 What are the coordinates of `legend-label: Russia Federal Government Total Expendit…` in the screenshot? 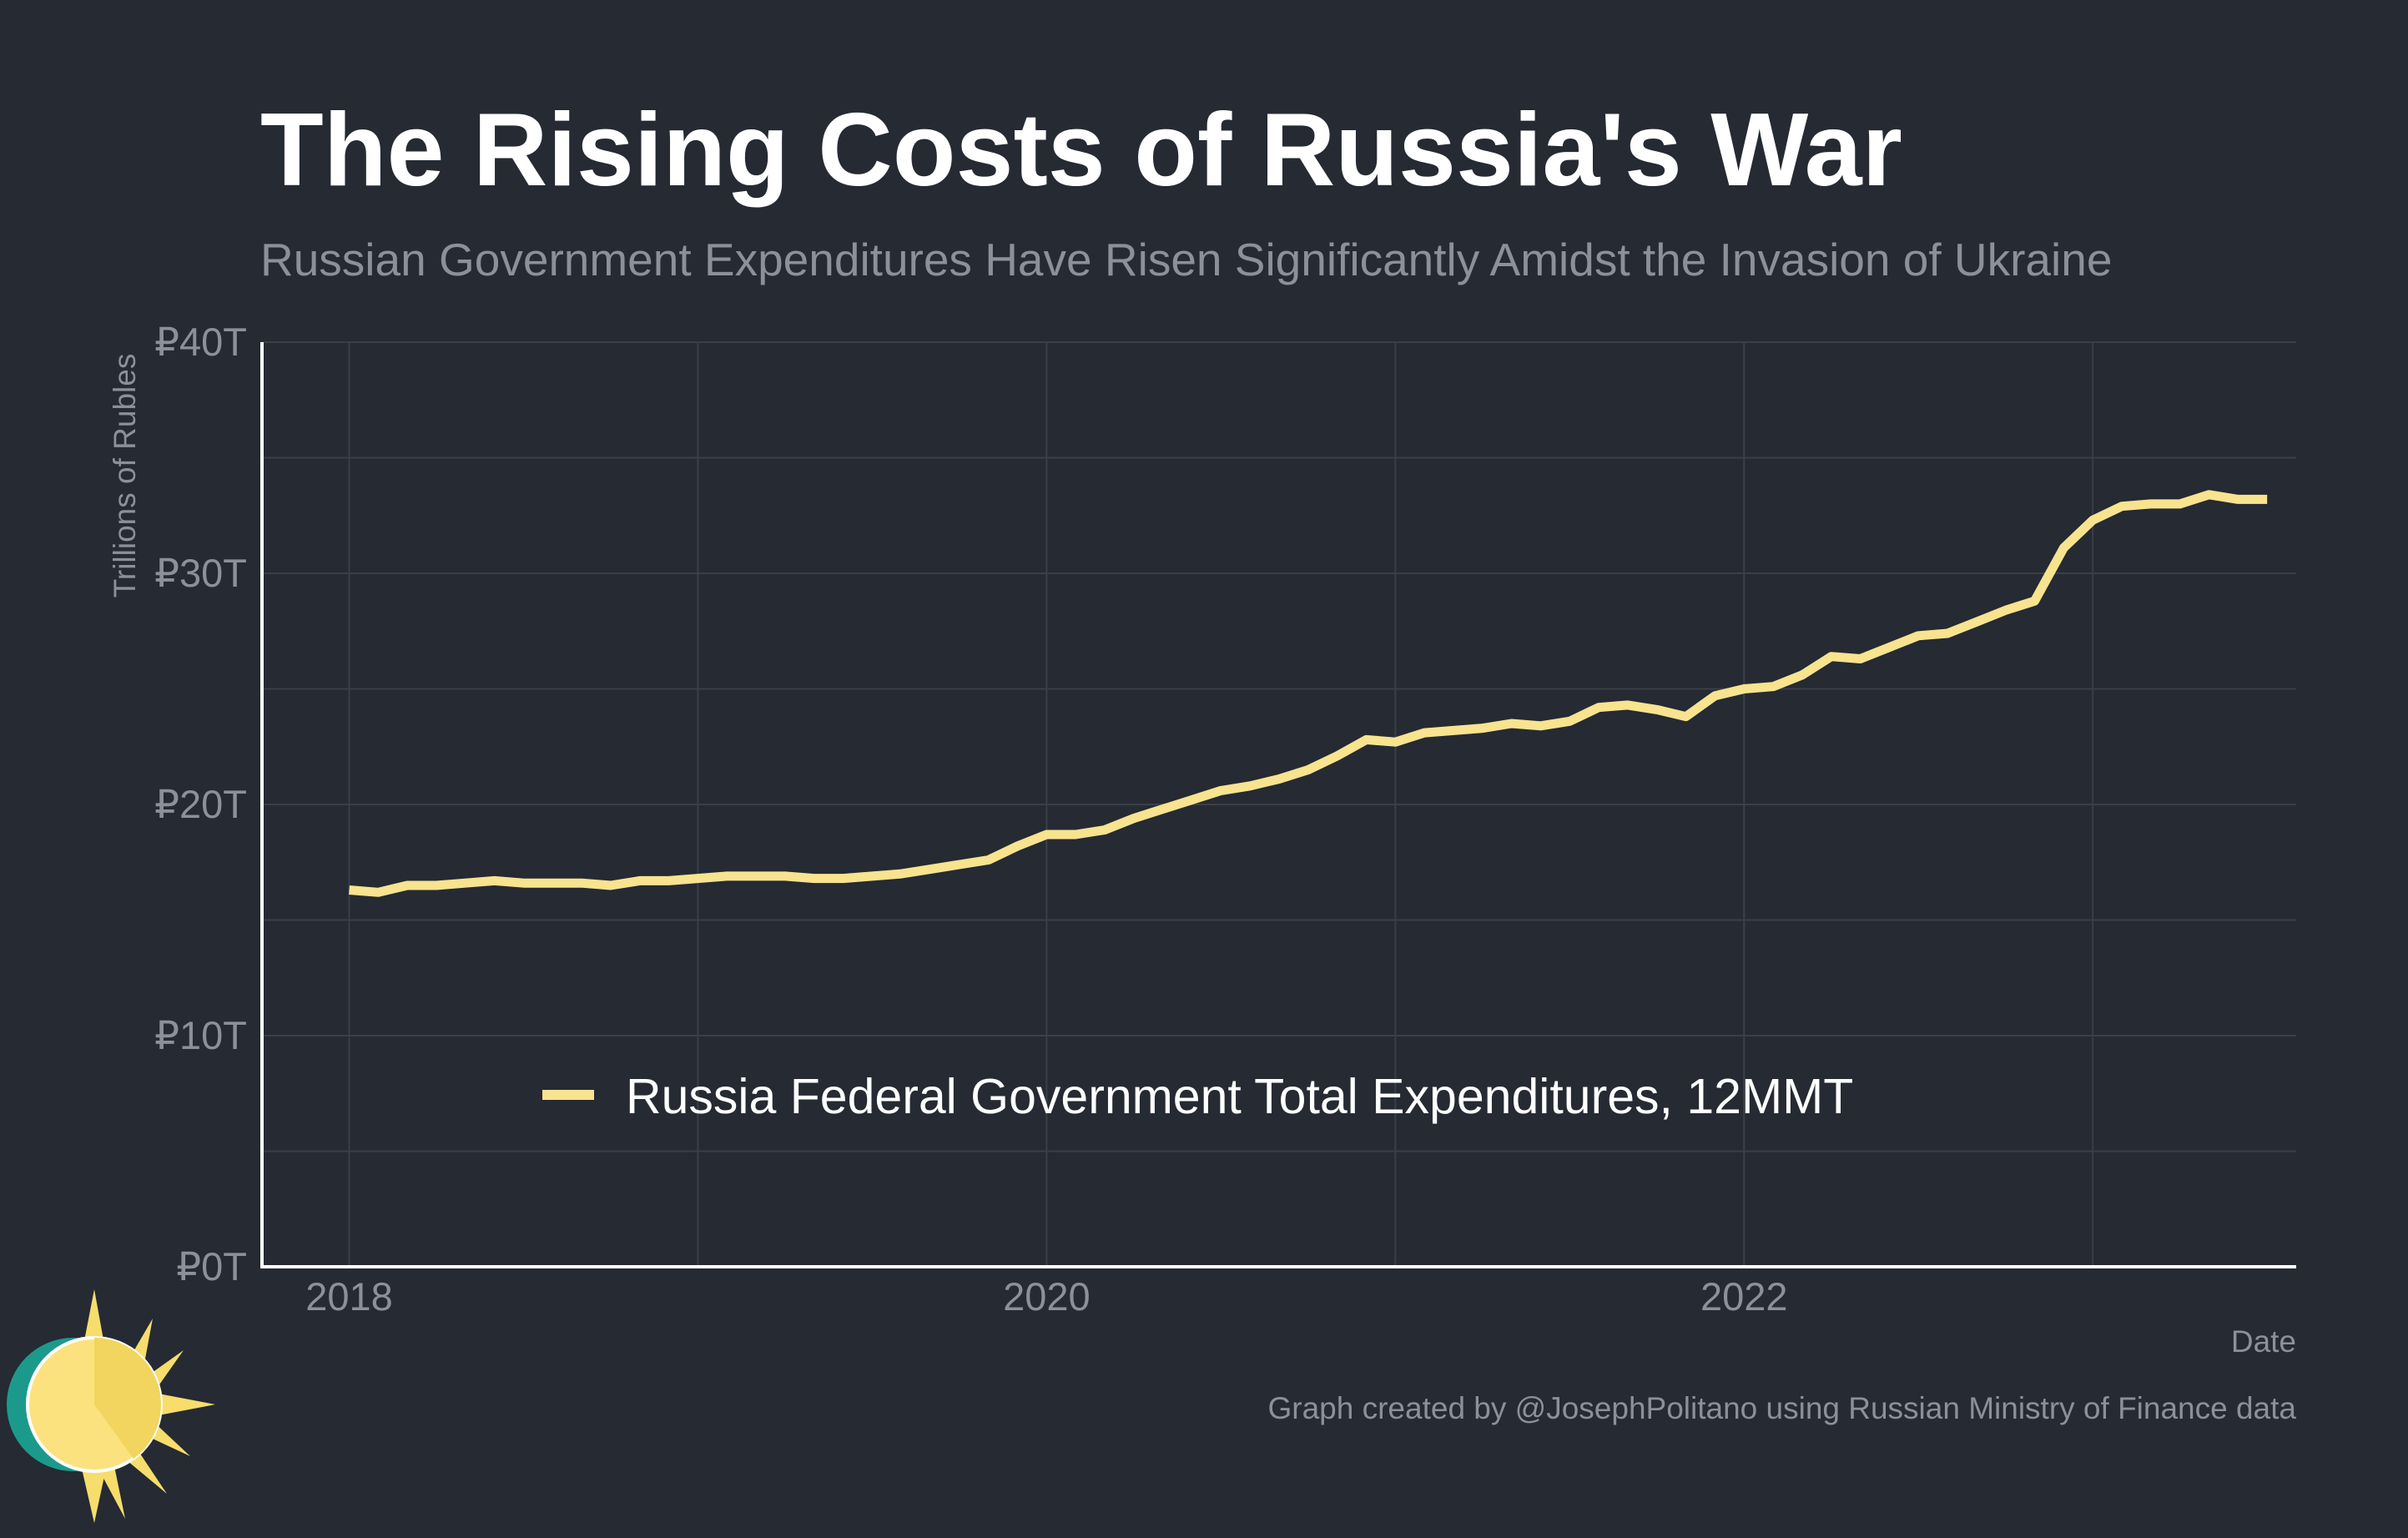 It's located at (1239, 1096).